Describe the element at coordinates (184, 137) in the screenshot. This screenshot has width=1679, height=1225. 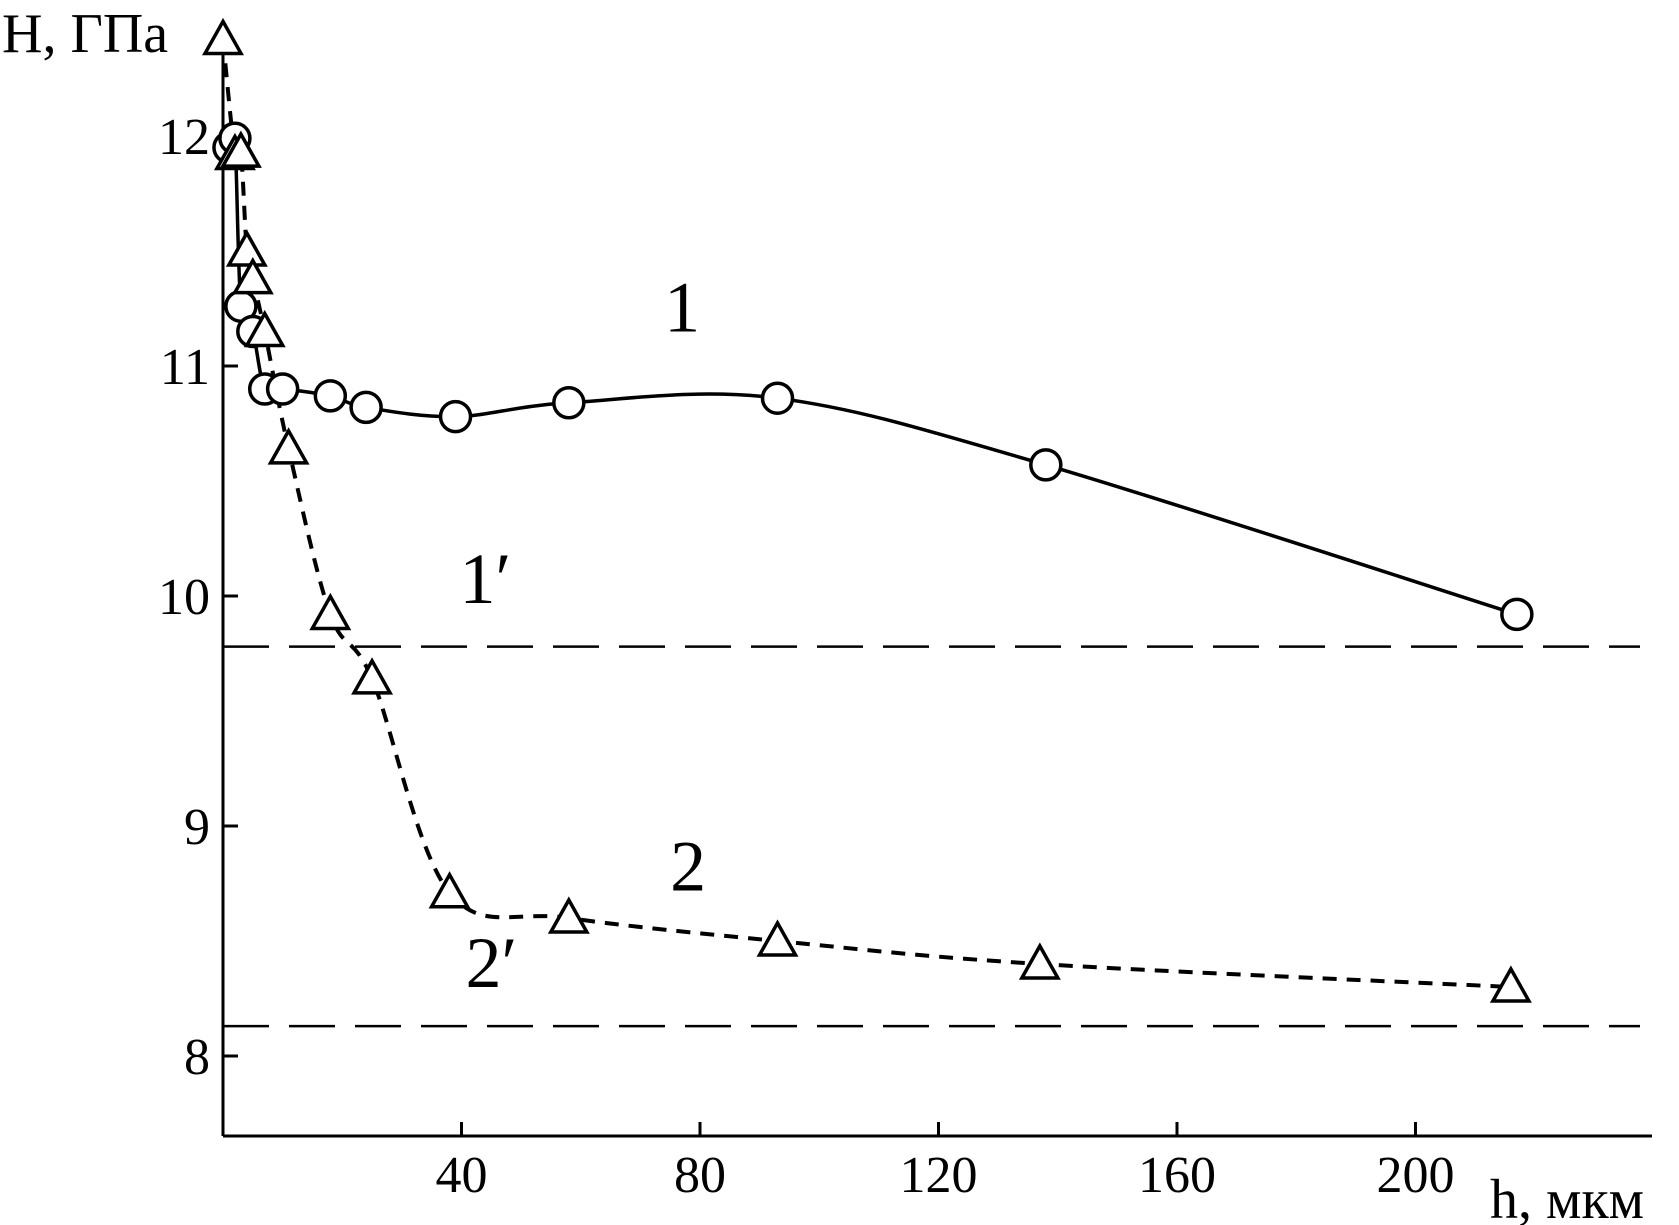
I see `y-tick-label: 12` at that location.